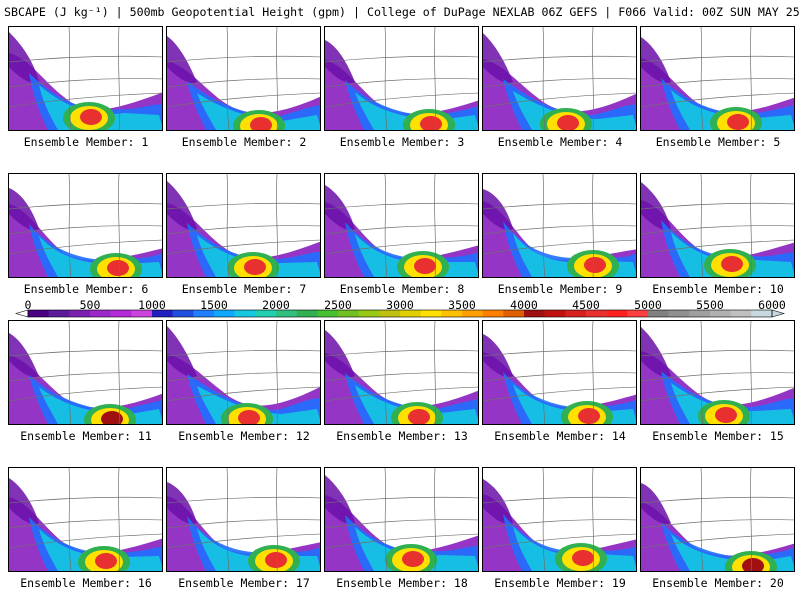 The width and height of the screenshot is (800, 600). I want to click on member-label: Ensemble Member: 6, so click(86, 289).